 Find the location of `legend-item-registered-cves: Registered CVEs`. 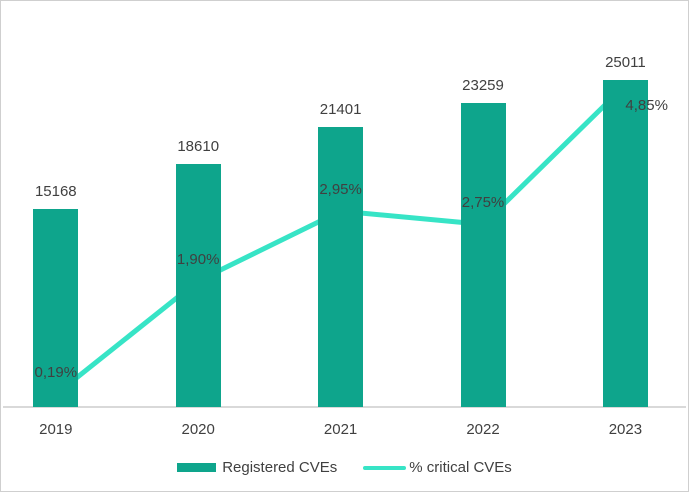

legend-item-registered-cves: Registered CVEs is located at coordinates (257, 467).